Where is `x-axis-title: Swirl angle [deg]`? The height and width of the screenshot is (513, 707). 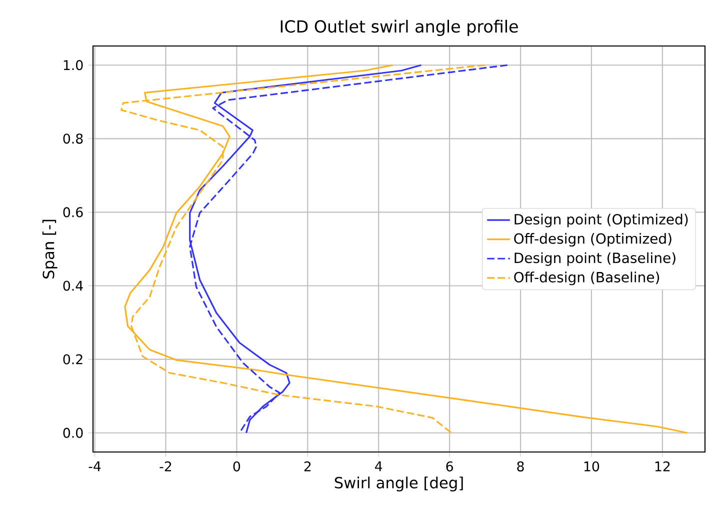
x-axis-title: Swirl angle [deg] is located at coordinates (398, 484).